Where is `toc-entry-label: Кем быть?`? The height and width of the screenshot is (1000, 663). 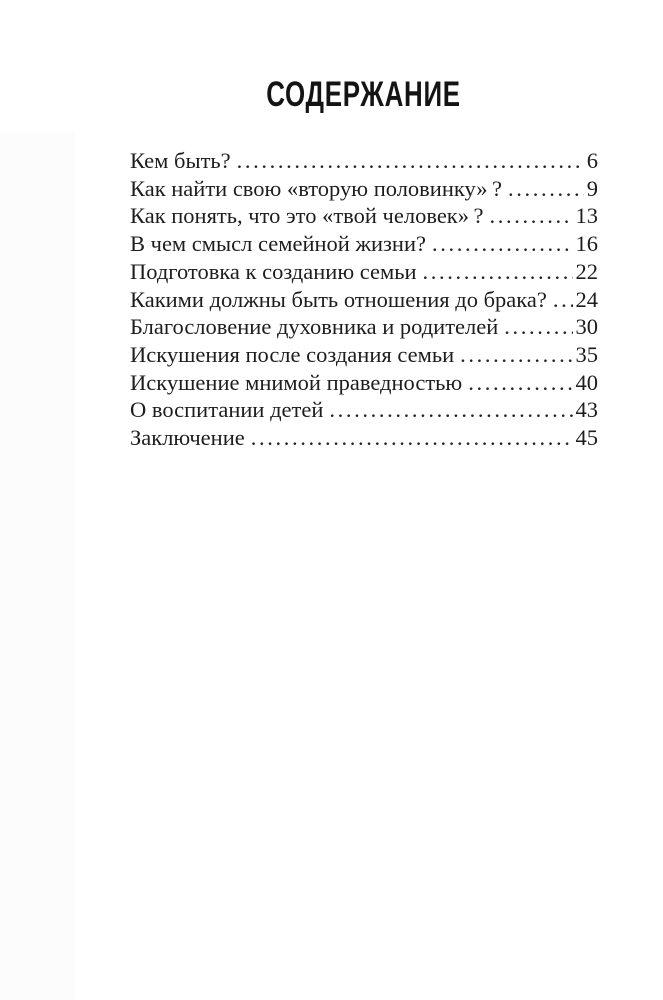 toc-entry-label: Кем быть? is located at coordinates (180, 160).